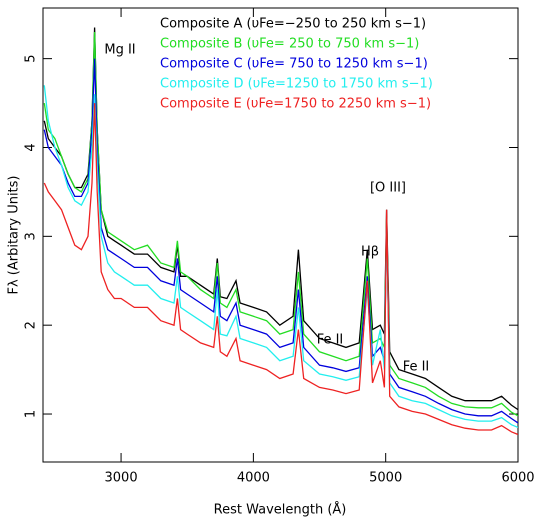 The width and height of the screenshot is (538, 523). Describe the element at coordinates (296, 84) in the screenshot. I see `legend-entry: Composite D (υFe=1250 to 1750 km s−1)` at that location.